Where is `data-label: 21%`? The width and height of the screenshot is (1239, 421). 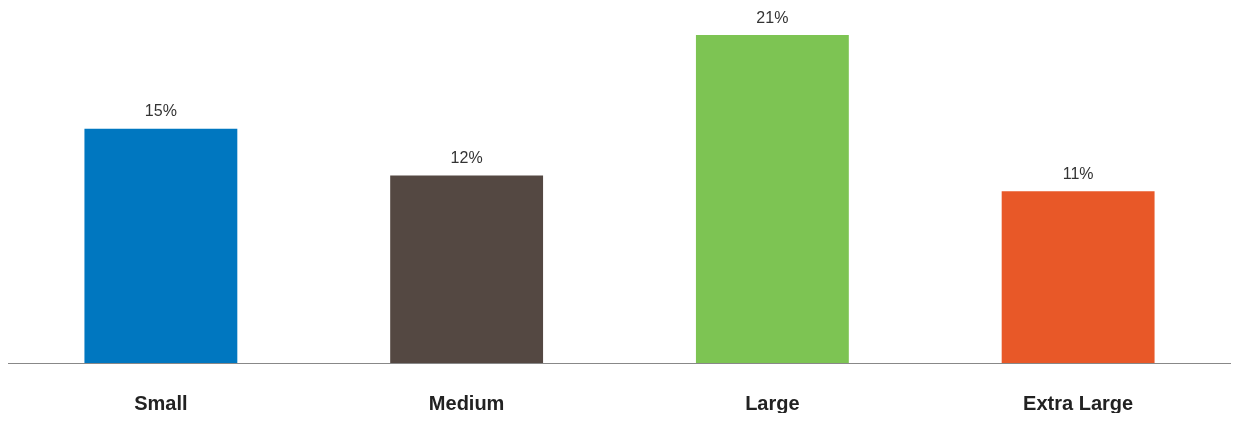 data-label: 21% is located at coordinates (772, 17).